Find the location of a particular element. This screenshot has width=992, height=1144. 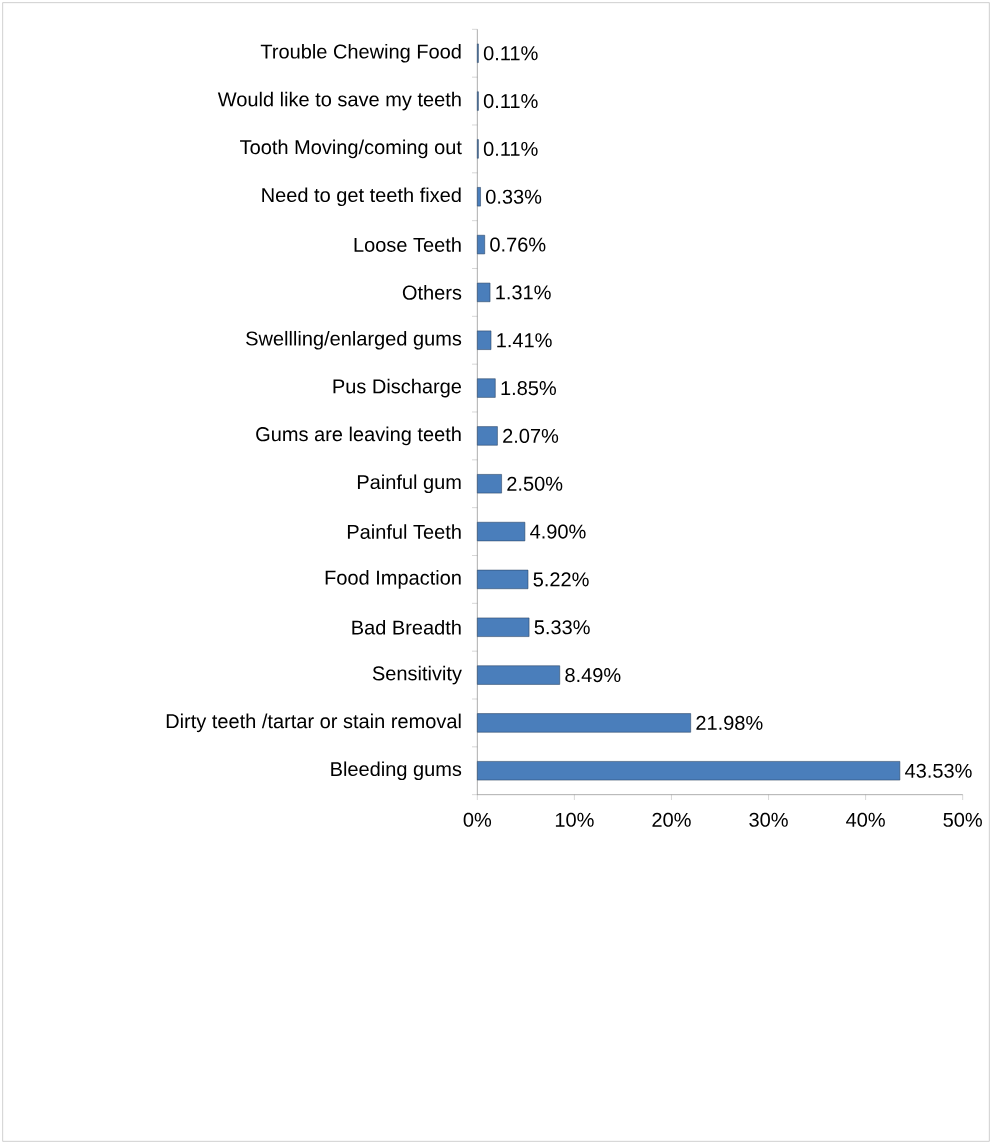

x-tick-label: 0% is located at coordinates (477, 819).